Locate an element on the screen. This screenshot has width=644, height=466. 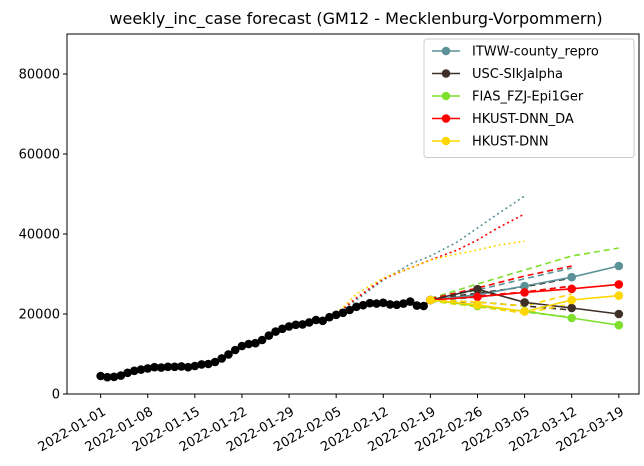
y-tick-label: 80000 is located at coordinates (39, 75).